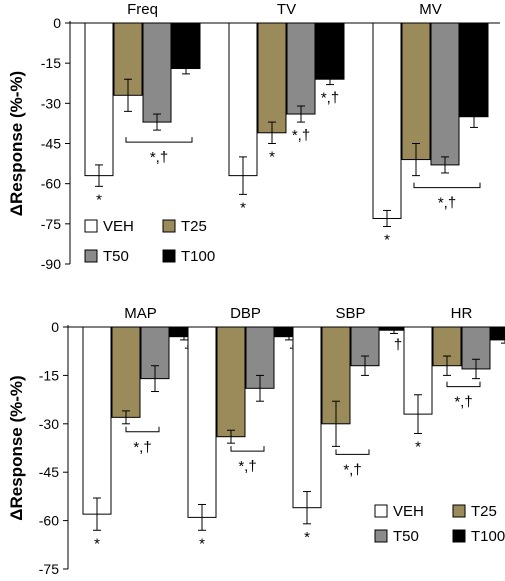  What do you see at coordinates (462, 313) in the screenshot?
I see `group-label: HR` at bounding box center [462, 313].